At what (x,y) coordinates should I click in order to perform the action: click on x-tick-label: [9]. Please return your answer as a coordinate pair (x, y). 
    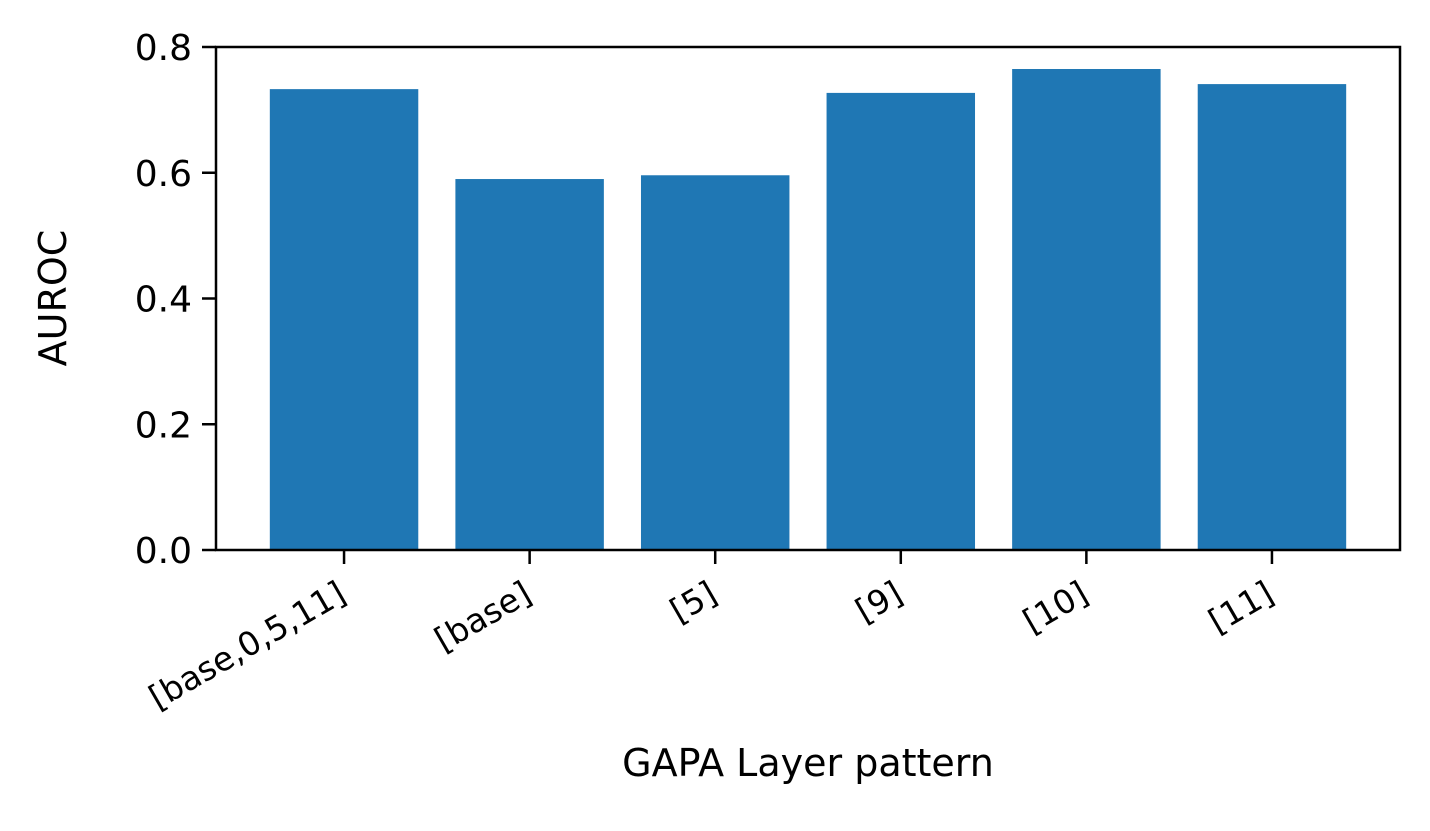
    Looking at the image, I should click on (879, 601).